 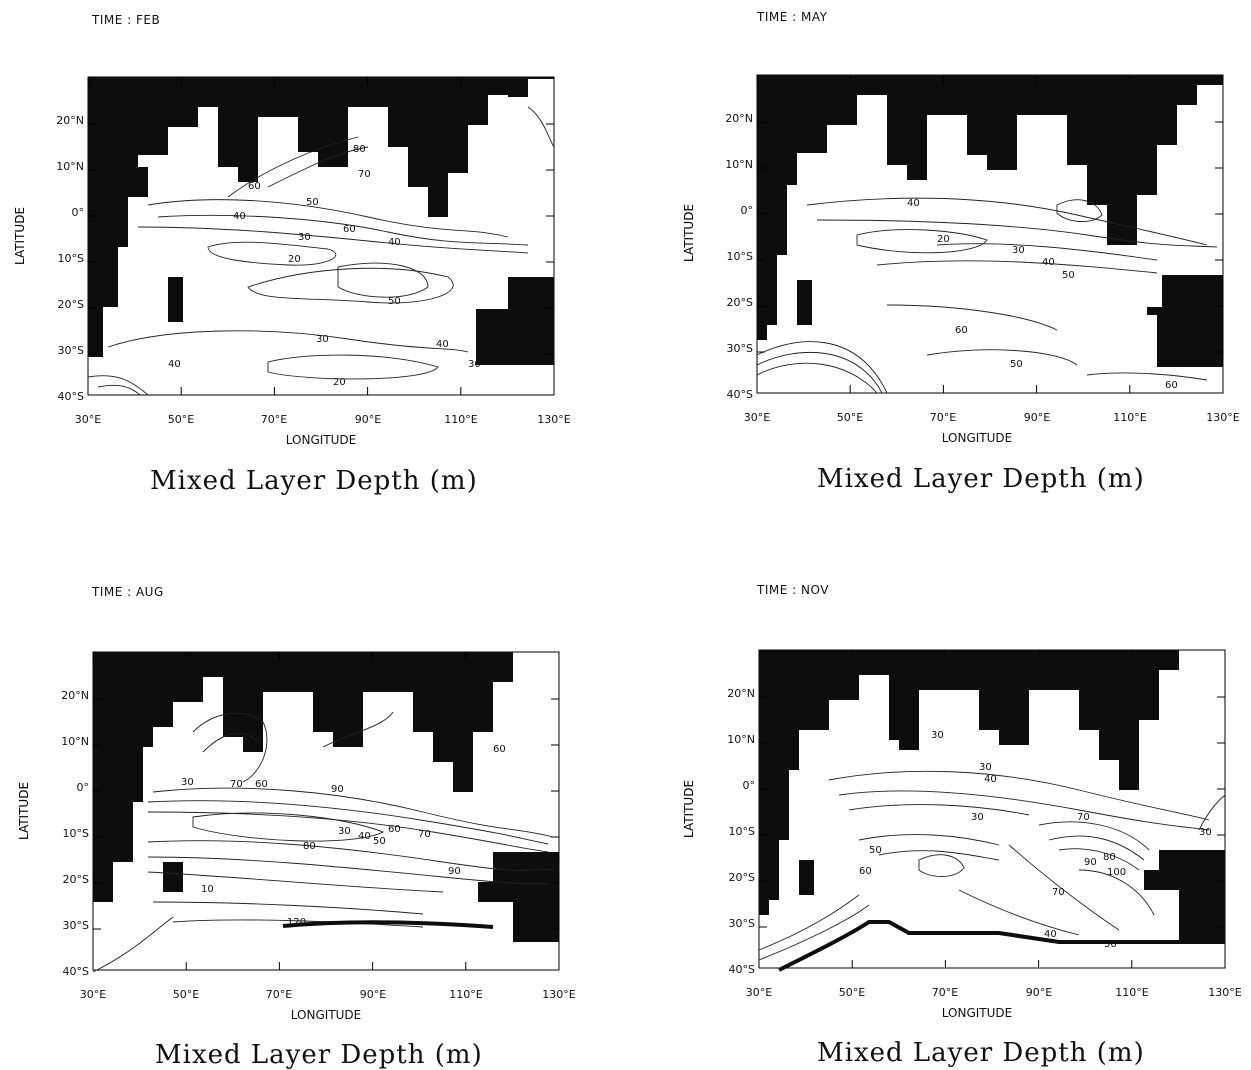 What do you see at coordinates (207, 889) in the screenshot?
I see `contour-label: 10` at bounding box center [207, 889].